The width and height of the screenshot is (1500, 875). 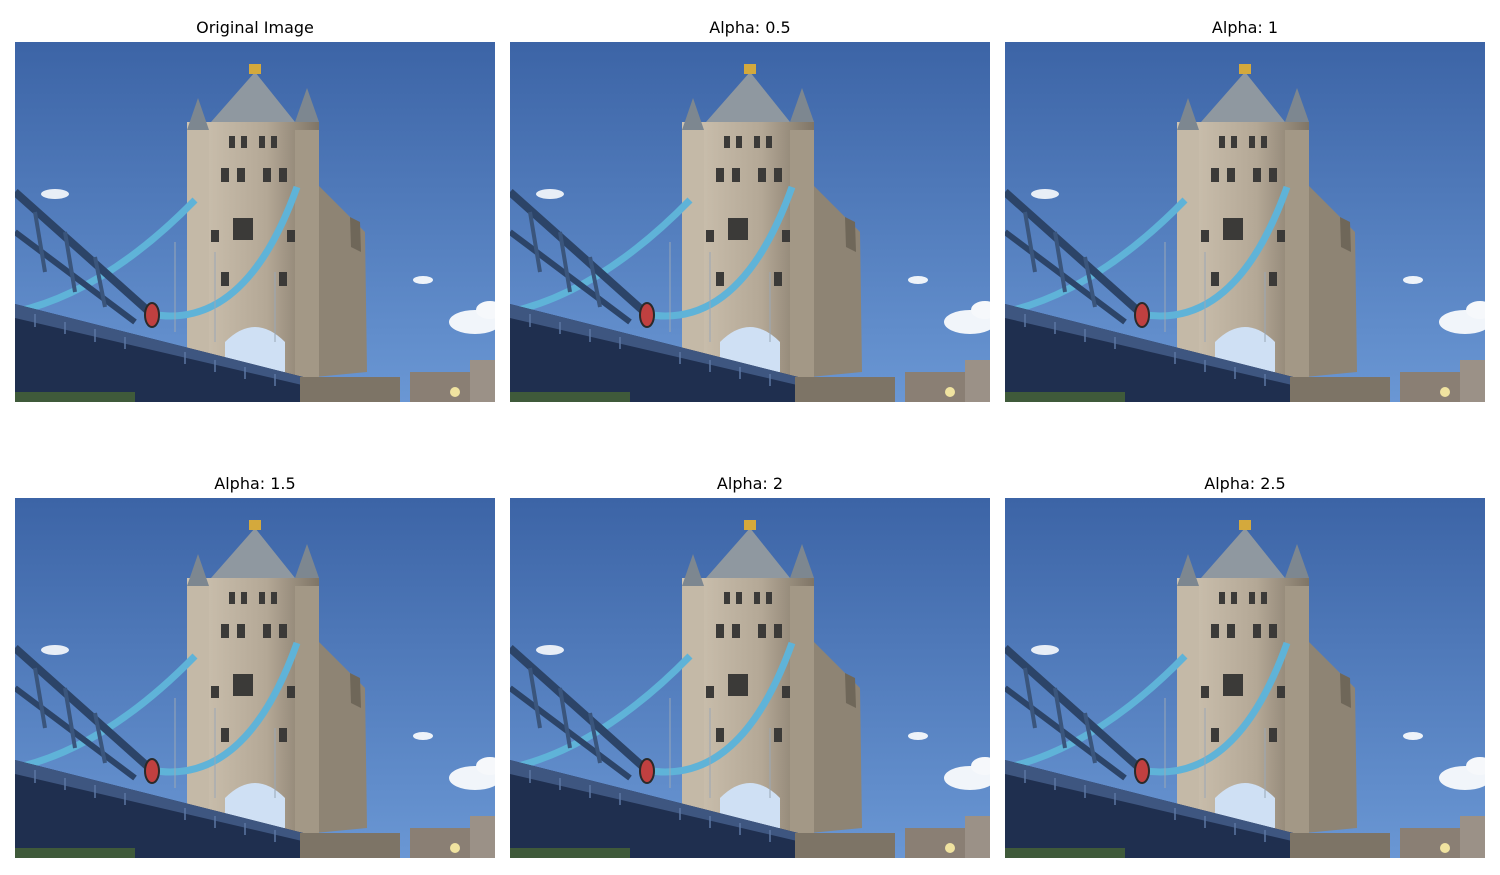 What do you see at coordinates (750, 483) in the screenshot?
I see `panel-title: Alpha: 2` at bounding box center [750, 483].